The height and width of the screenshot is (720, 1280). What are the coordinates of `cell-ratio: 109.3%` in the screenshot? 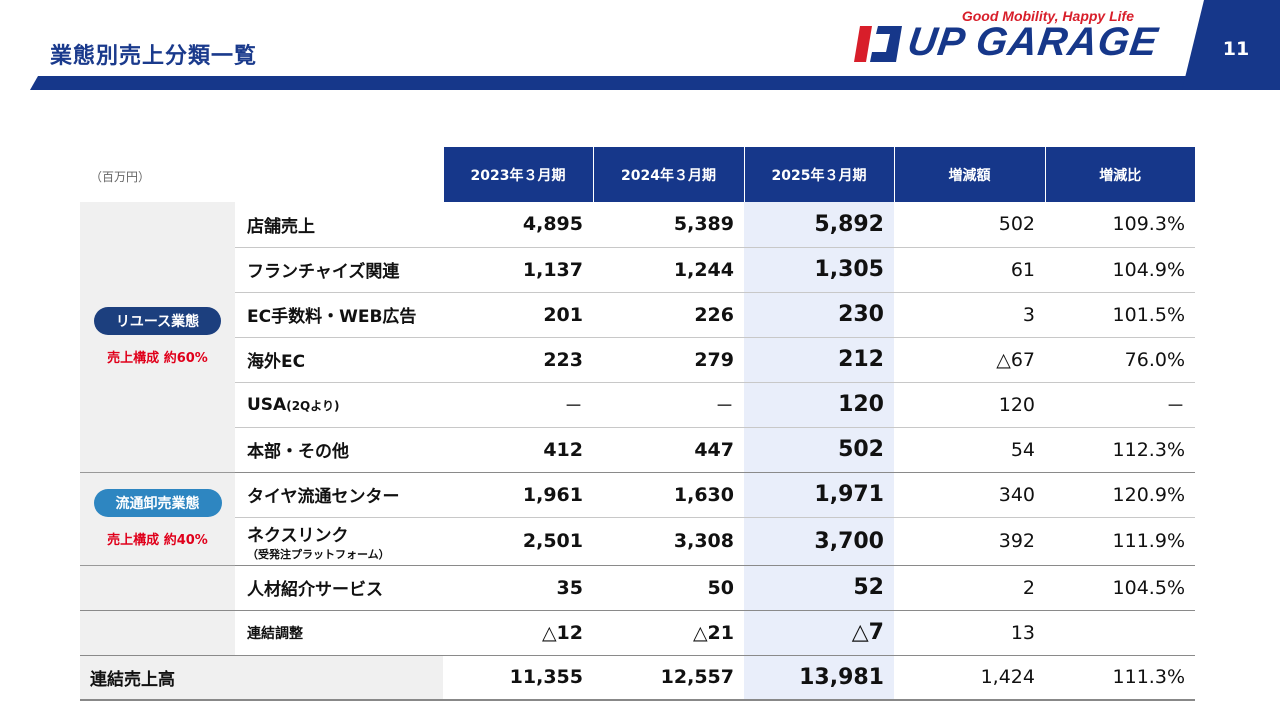 It's located at (1120, 225).